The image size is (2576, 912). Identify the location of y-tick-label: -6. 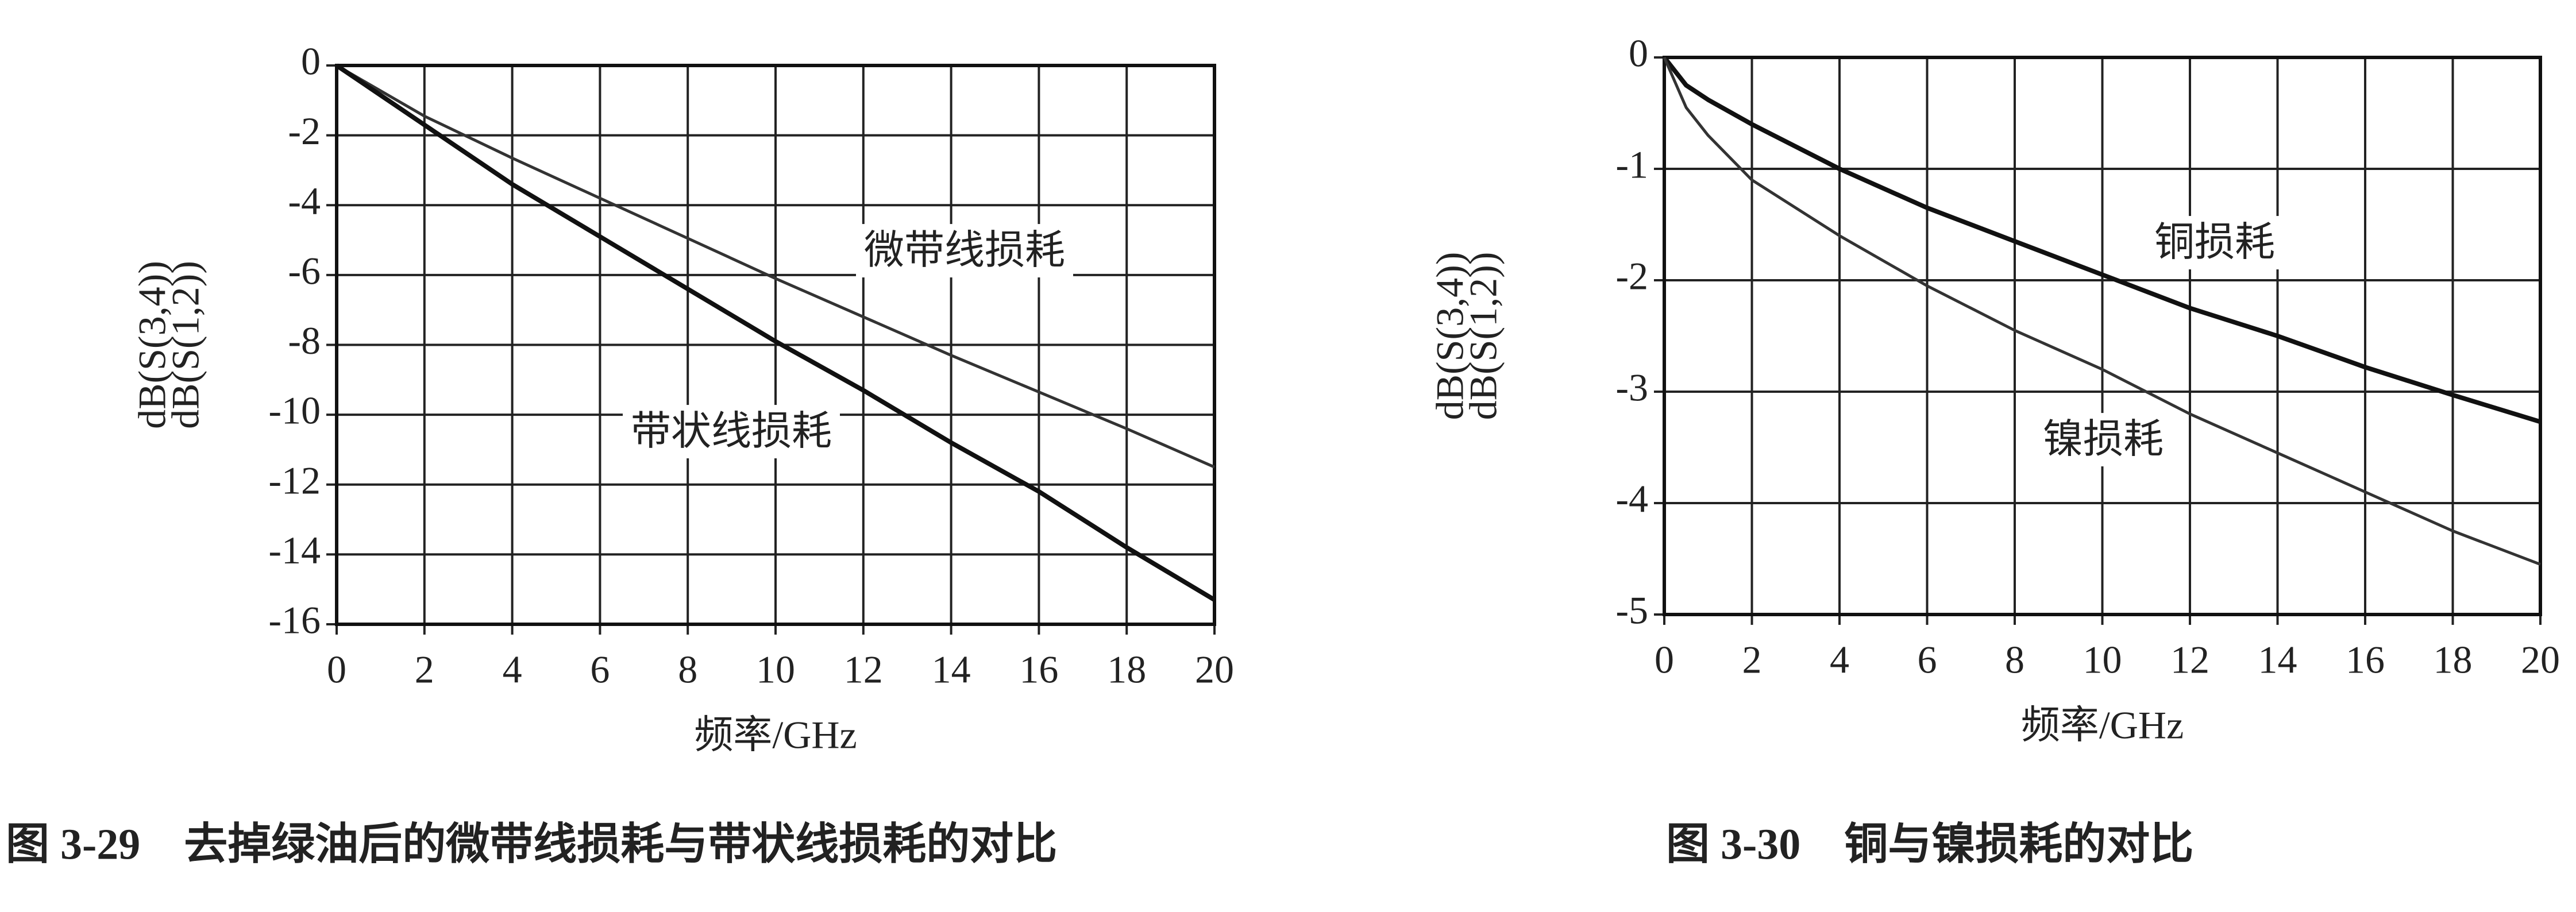
(305, 270).